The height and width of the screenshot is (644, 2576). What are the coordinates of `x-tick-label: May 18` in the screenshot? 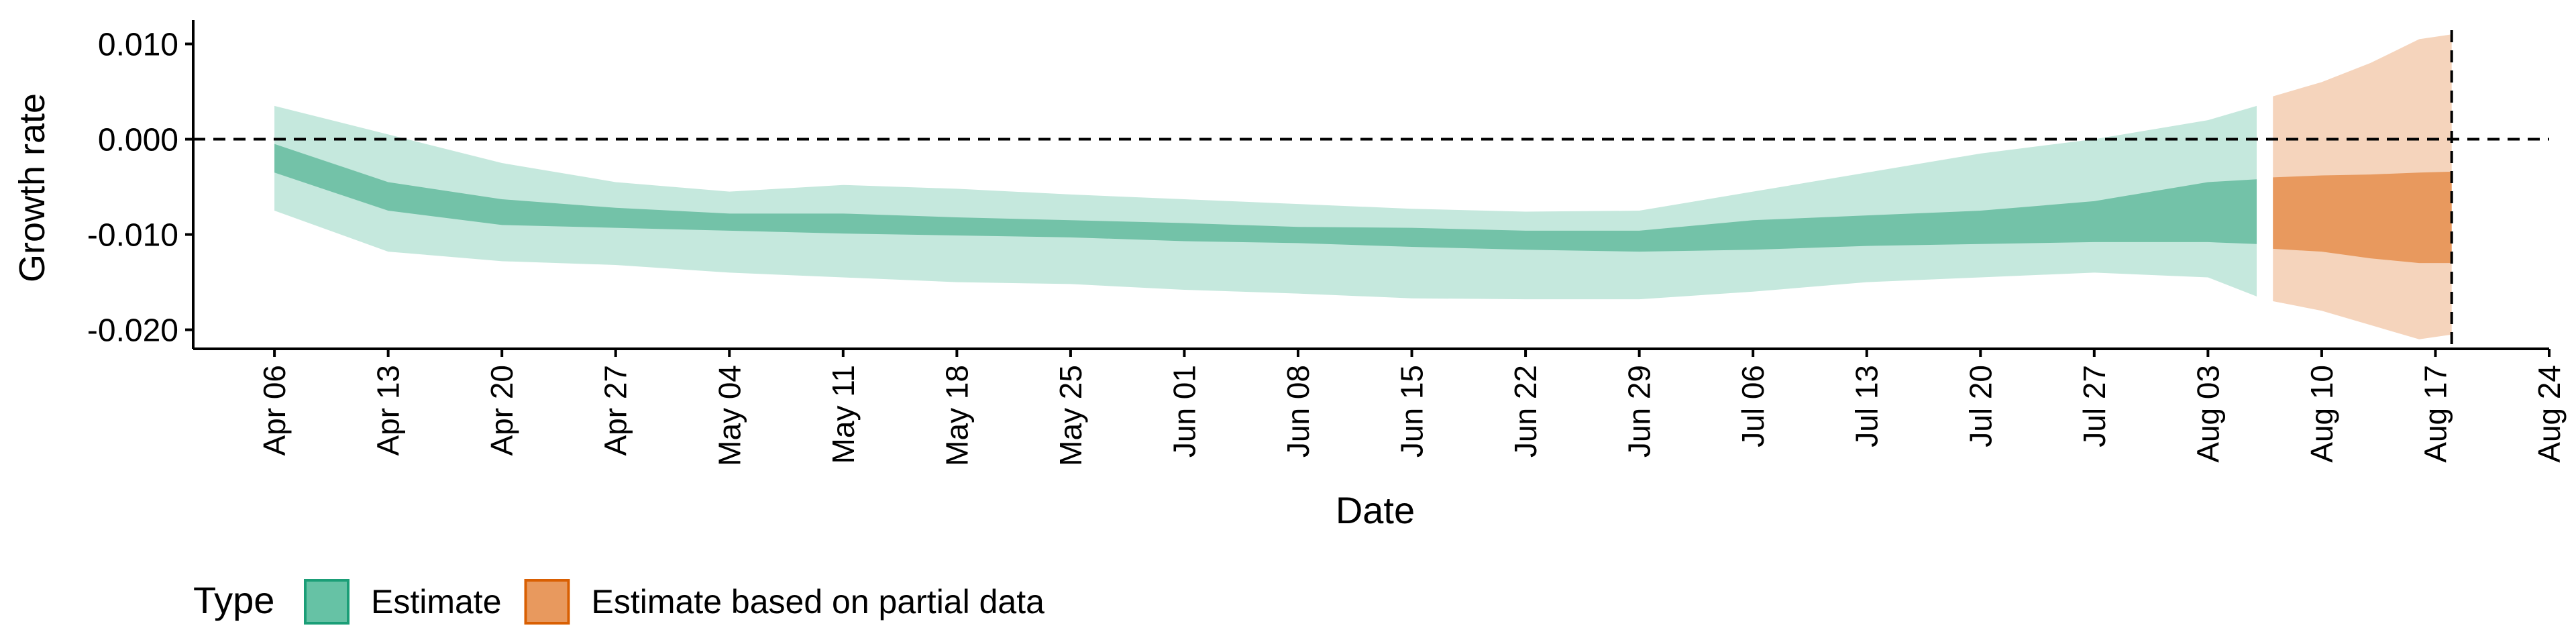 It's located at (956, 415).